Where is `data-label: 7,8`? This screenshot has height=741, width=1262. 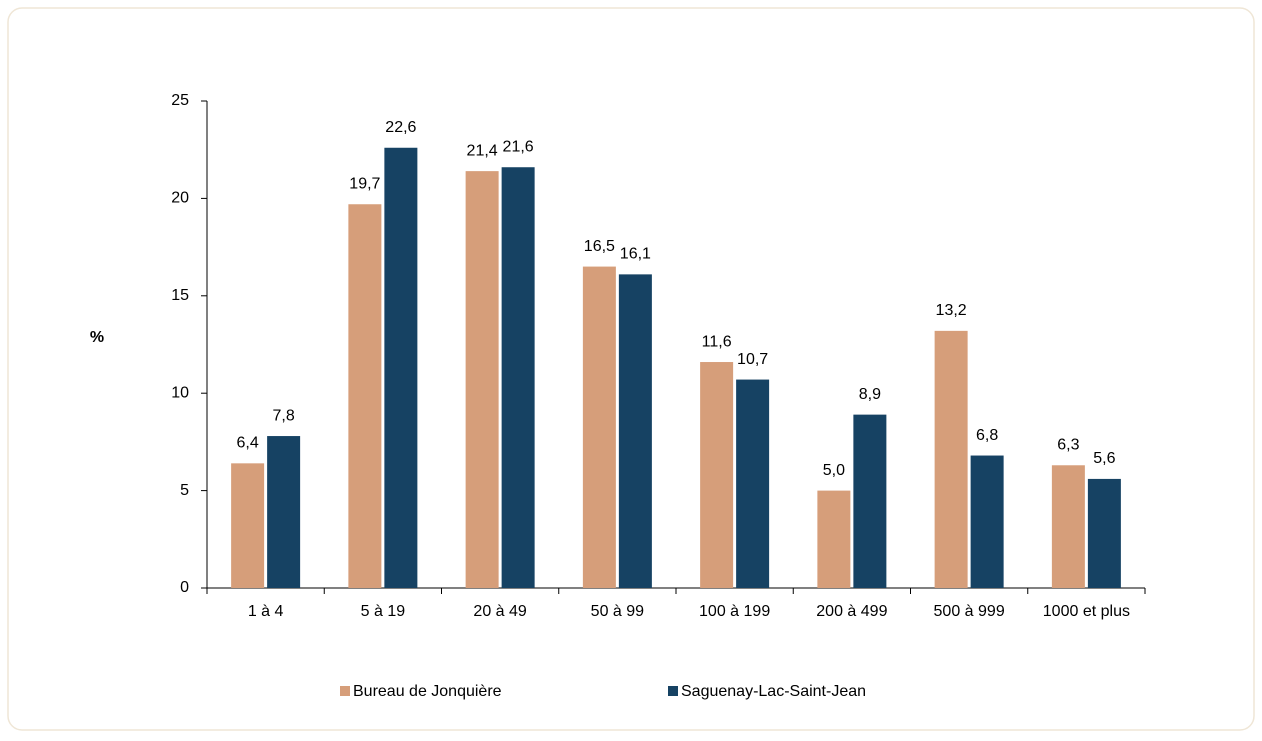 data-label: 7,8 is located at coordinates (284, 415).